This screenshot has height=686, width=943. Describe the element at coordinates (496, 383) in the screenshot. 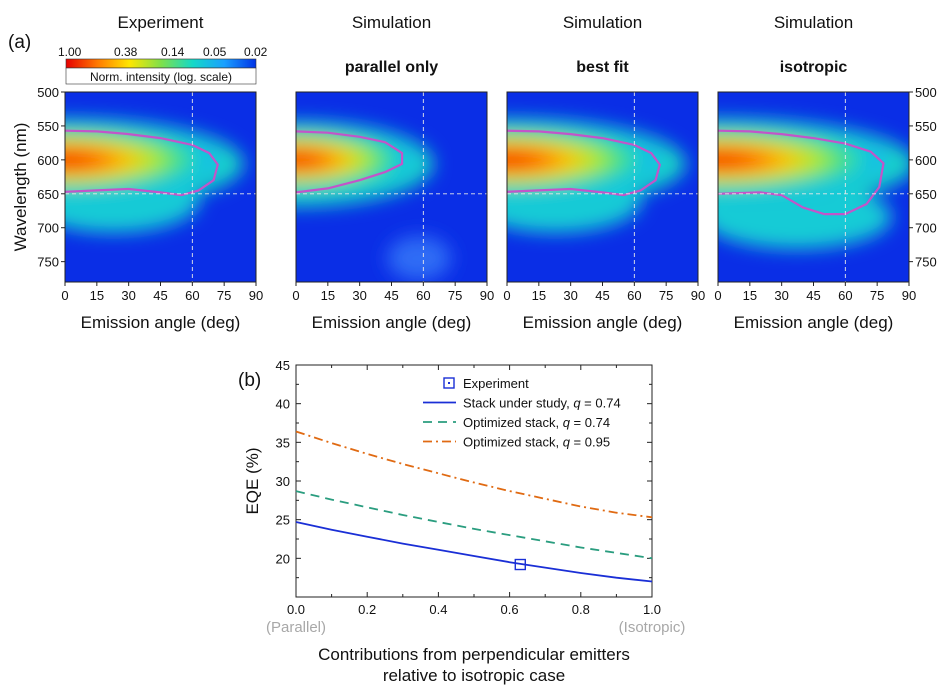

I see `legend-label: Experiment` at that location.